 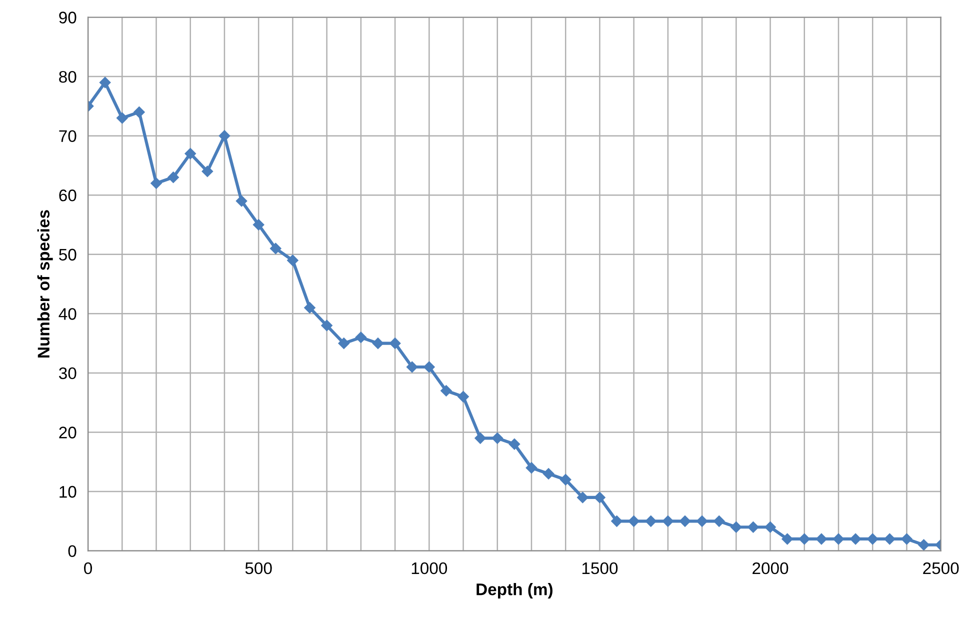 I want to click on y-tick-label: 40, so click(x=67, y=314).